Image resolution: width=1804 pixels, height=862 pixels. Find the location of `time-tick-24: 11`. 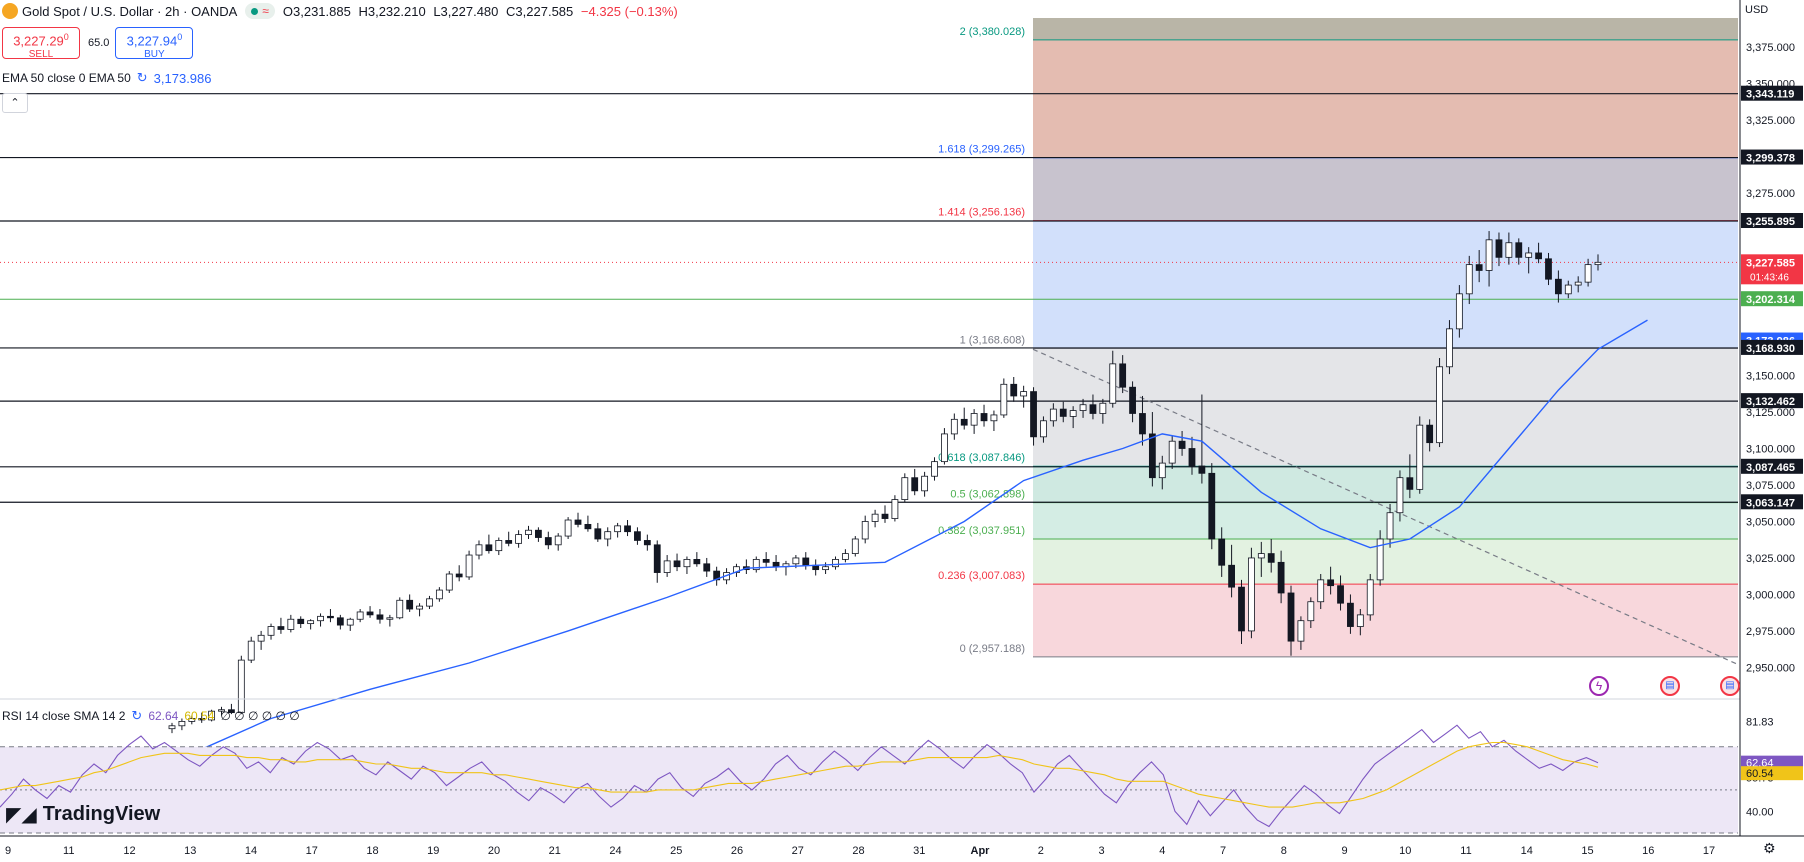

time-tick-24: 11 is located at coordinates (1465, 851).